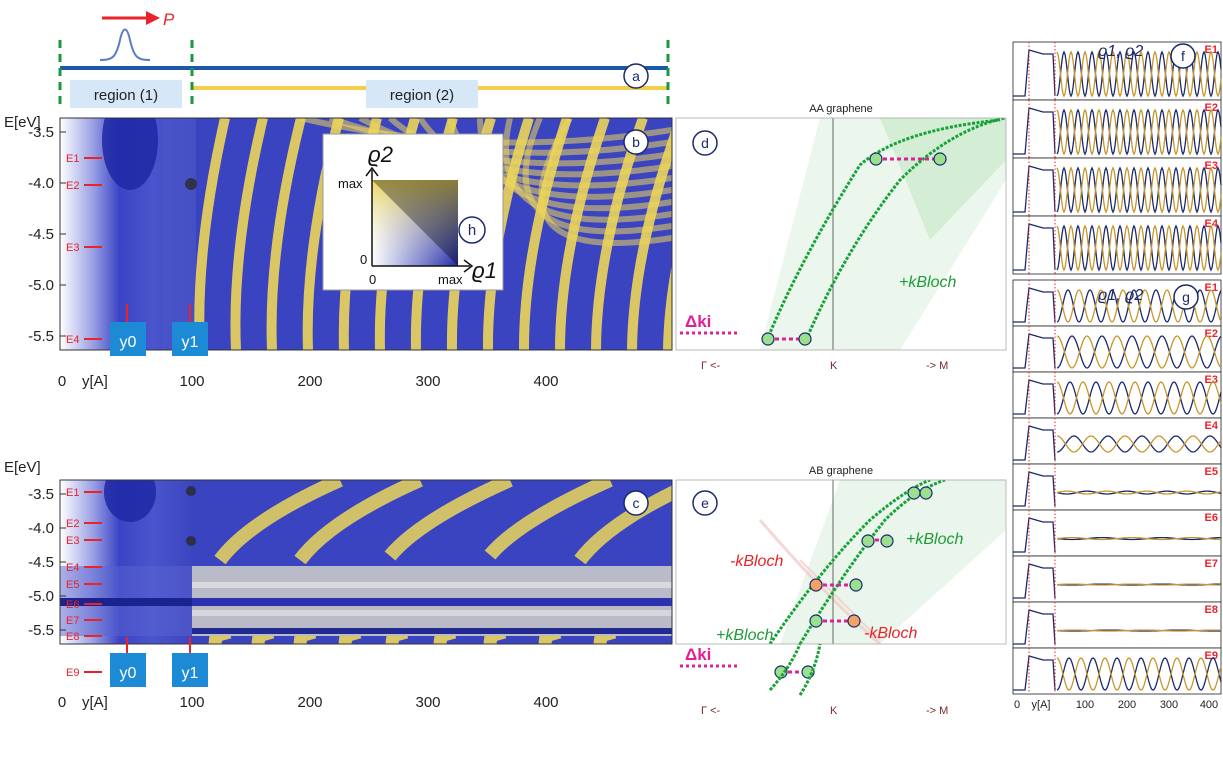  I want to click on svg-text: d, so click(705, 143).